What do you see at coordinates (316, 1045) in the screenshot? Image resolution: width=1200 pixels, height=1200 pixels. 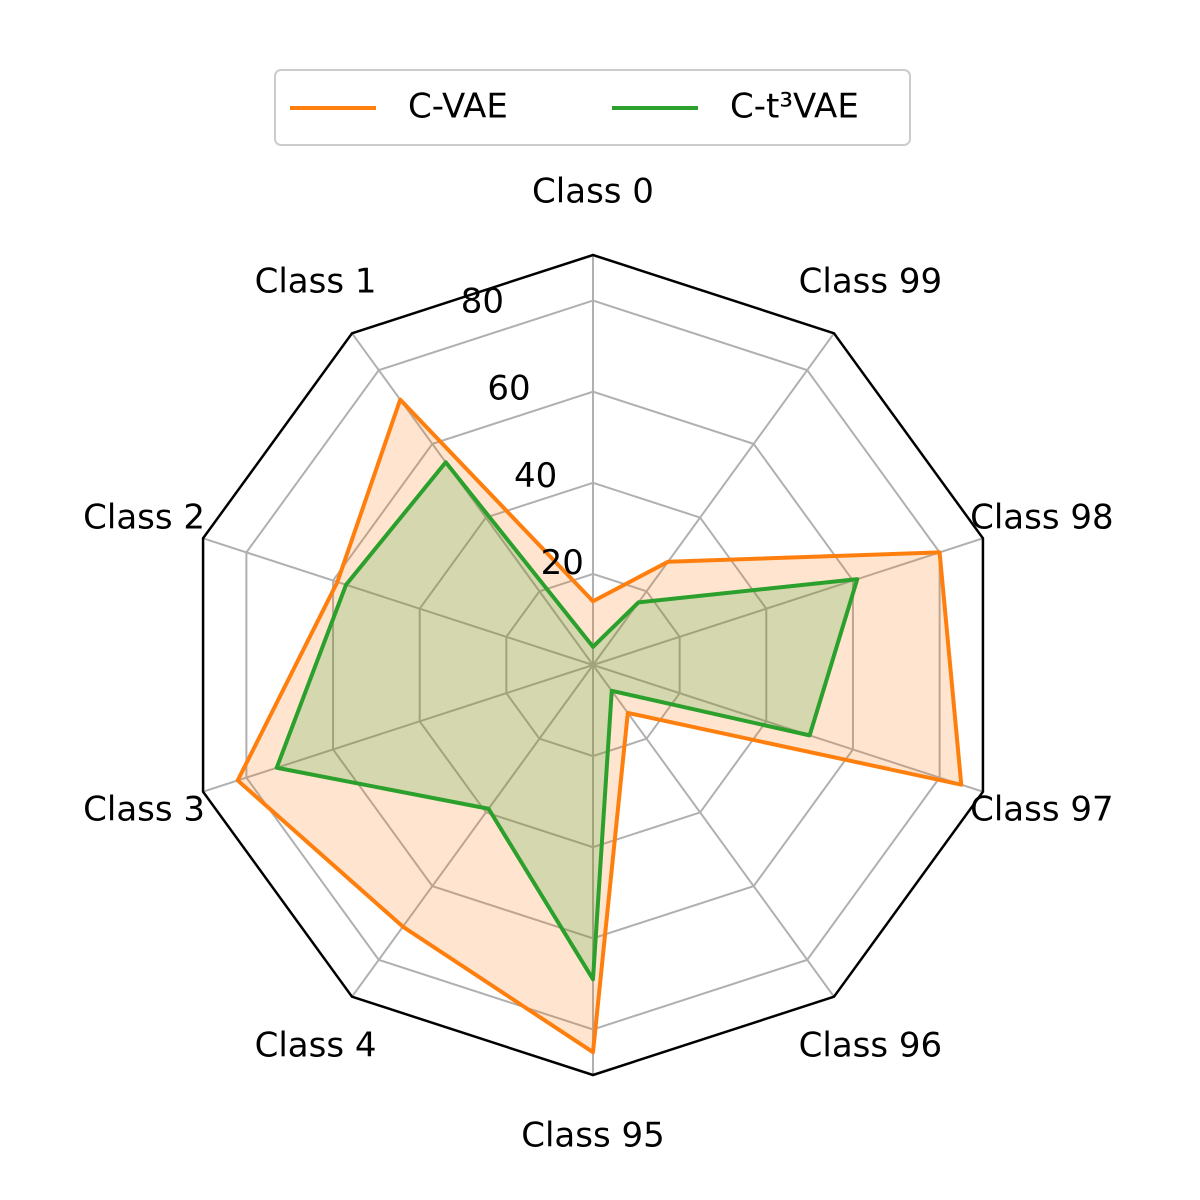 I see `category-label: Class 4` at bounding box center [316, 1045].